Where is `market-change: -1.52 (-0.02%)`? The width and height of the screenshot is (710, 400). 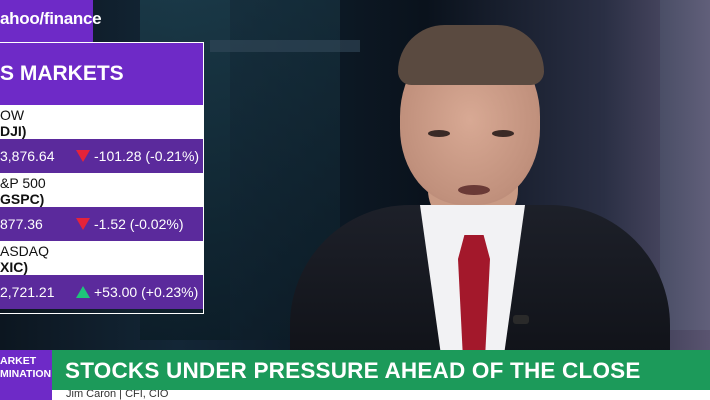 market-change: -1.52 (-0.02%) is located at coordinates (139, 224).